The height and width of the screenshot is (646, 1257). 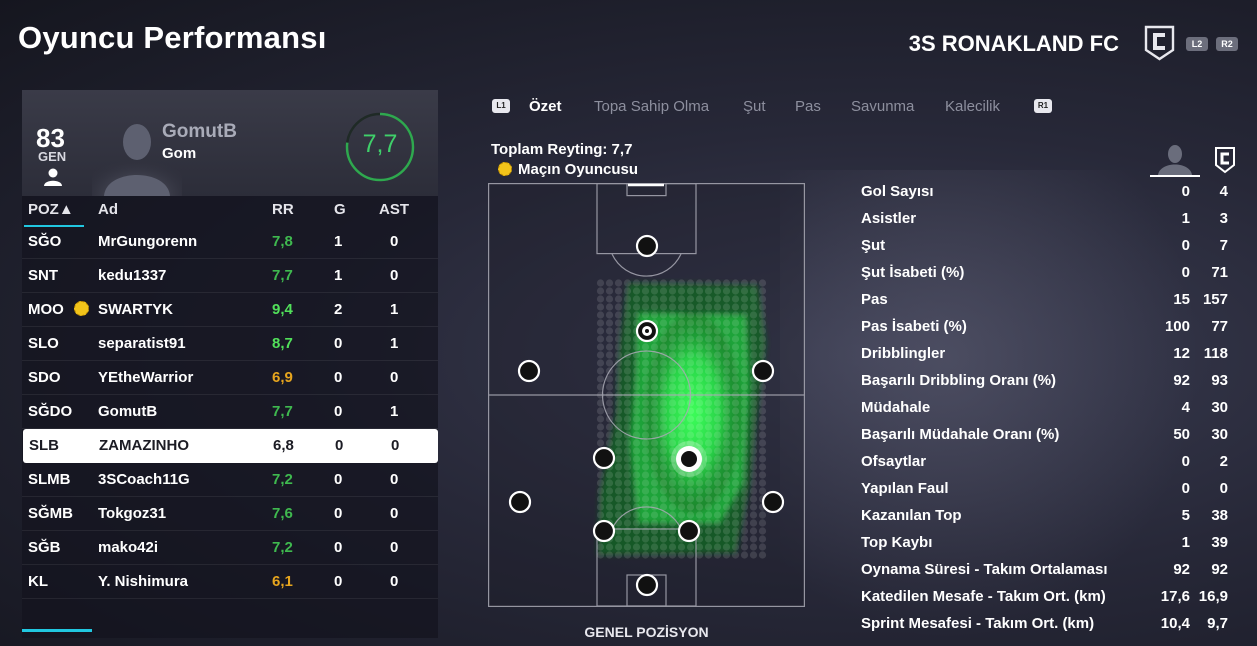 What do you see at coordinates (883, 106) in the screenshot?
I see `tab-savunma: Savunma` at bounding box center [883, 106].